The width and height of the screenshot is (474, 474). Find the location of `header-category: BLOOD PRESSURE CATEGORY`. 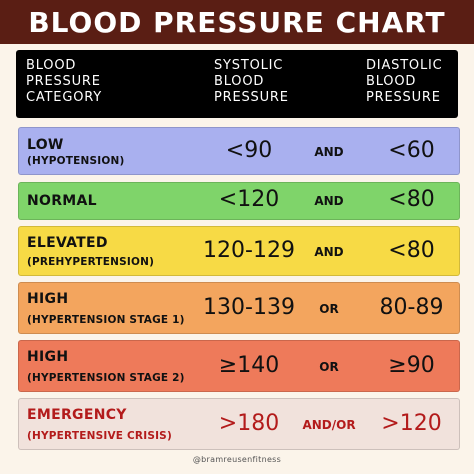

header-category: BLOOD PRESSURE CATEGORY is located at coordinates (64, 81).